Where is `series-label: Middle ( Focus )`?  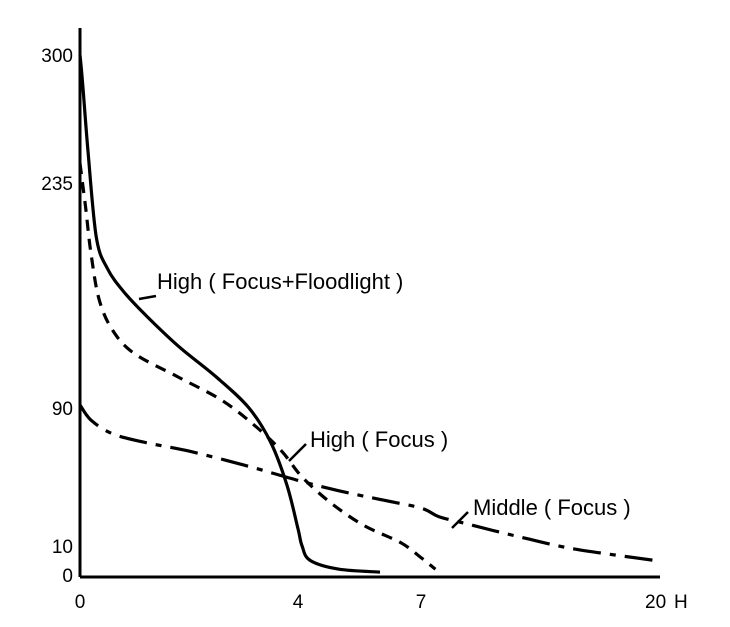 series-label: Middle ( Focus ) is located at coordinates (552, 507).